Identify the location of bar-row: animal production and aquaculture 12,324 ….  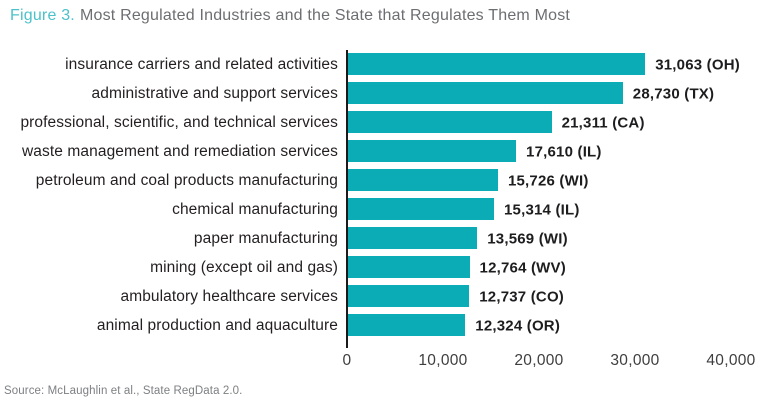
(384, 325).